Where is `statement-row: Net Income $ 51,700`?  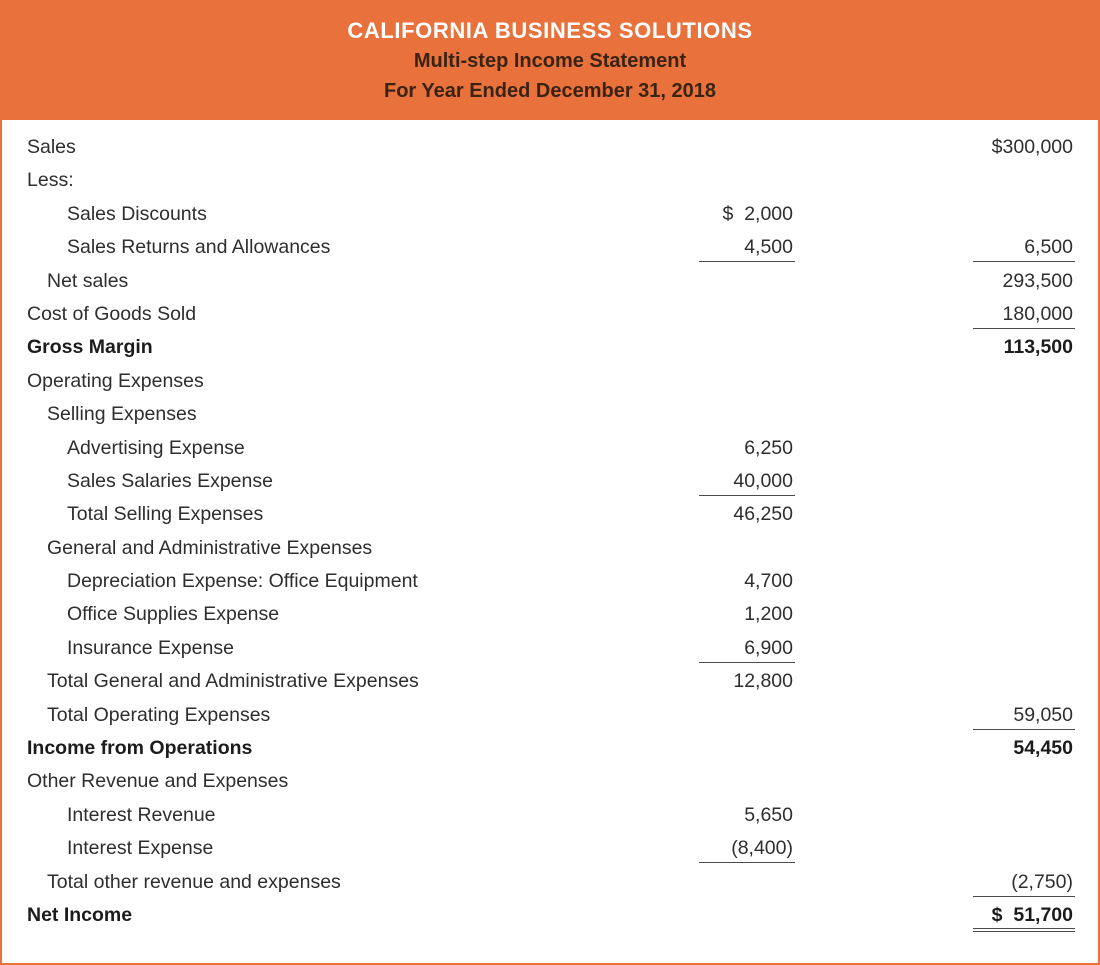 statement-row: Net Income $ 51,700 is located at coordinates (550, 920).